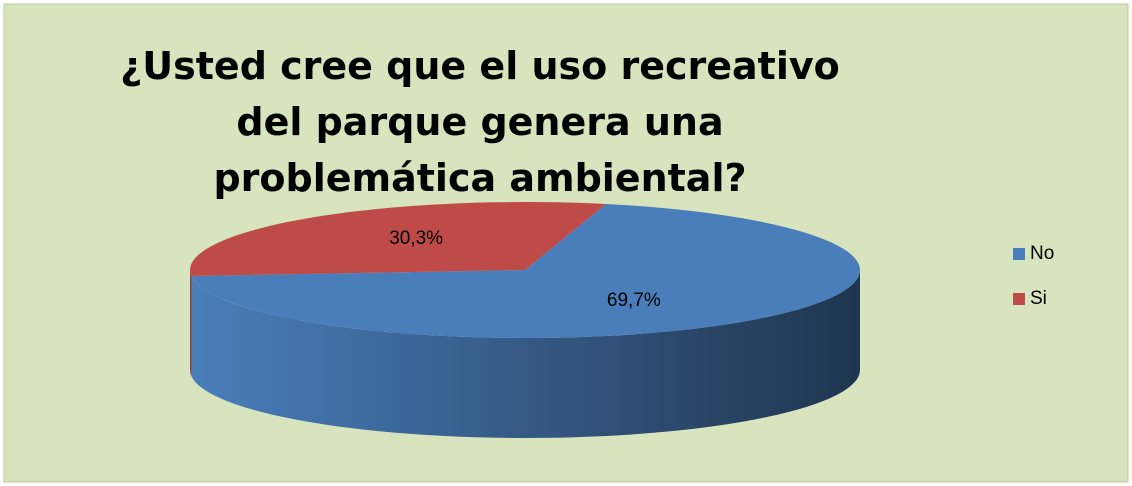 This screenshot has width=1132, height=486. I want to click on data-label: 69,7%, so click(634, 300).